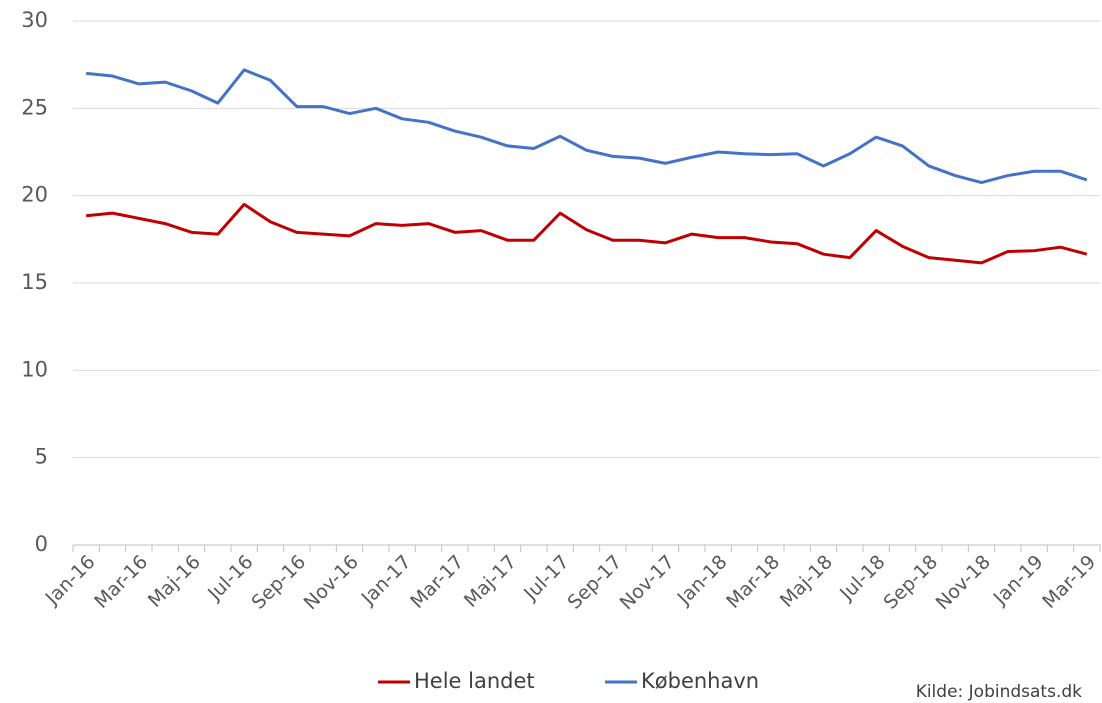 This screenshot has width=1102, height=703. What do you see at coordinates (806, 581) in the screenshot?
I see `x-tick-label: Maj-18` at bounding box center [806, 581].